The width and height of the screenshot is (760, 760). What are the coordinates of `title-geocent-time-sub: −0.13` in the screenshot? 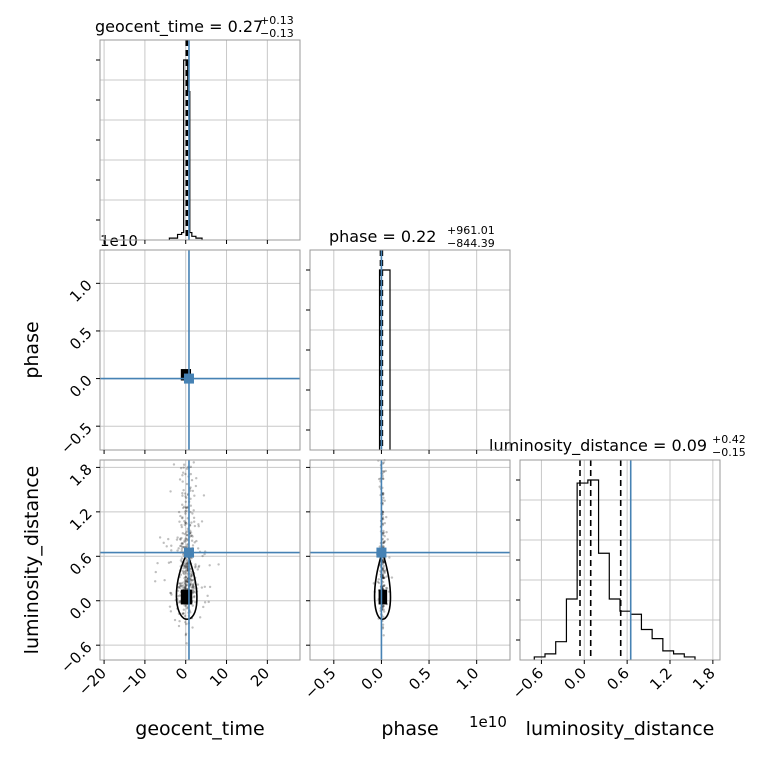 It's located at (277, 33).